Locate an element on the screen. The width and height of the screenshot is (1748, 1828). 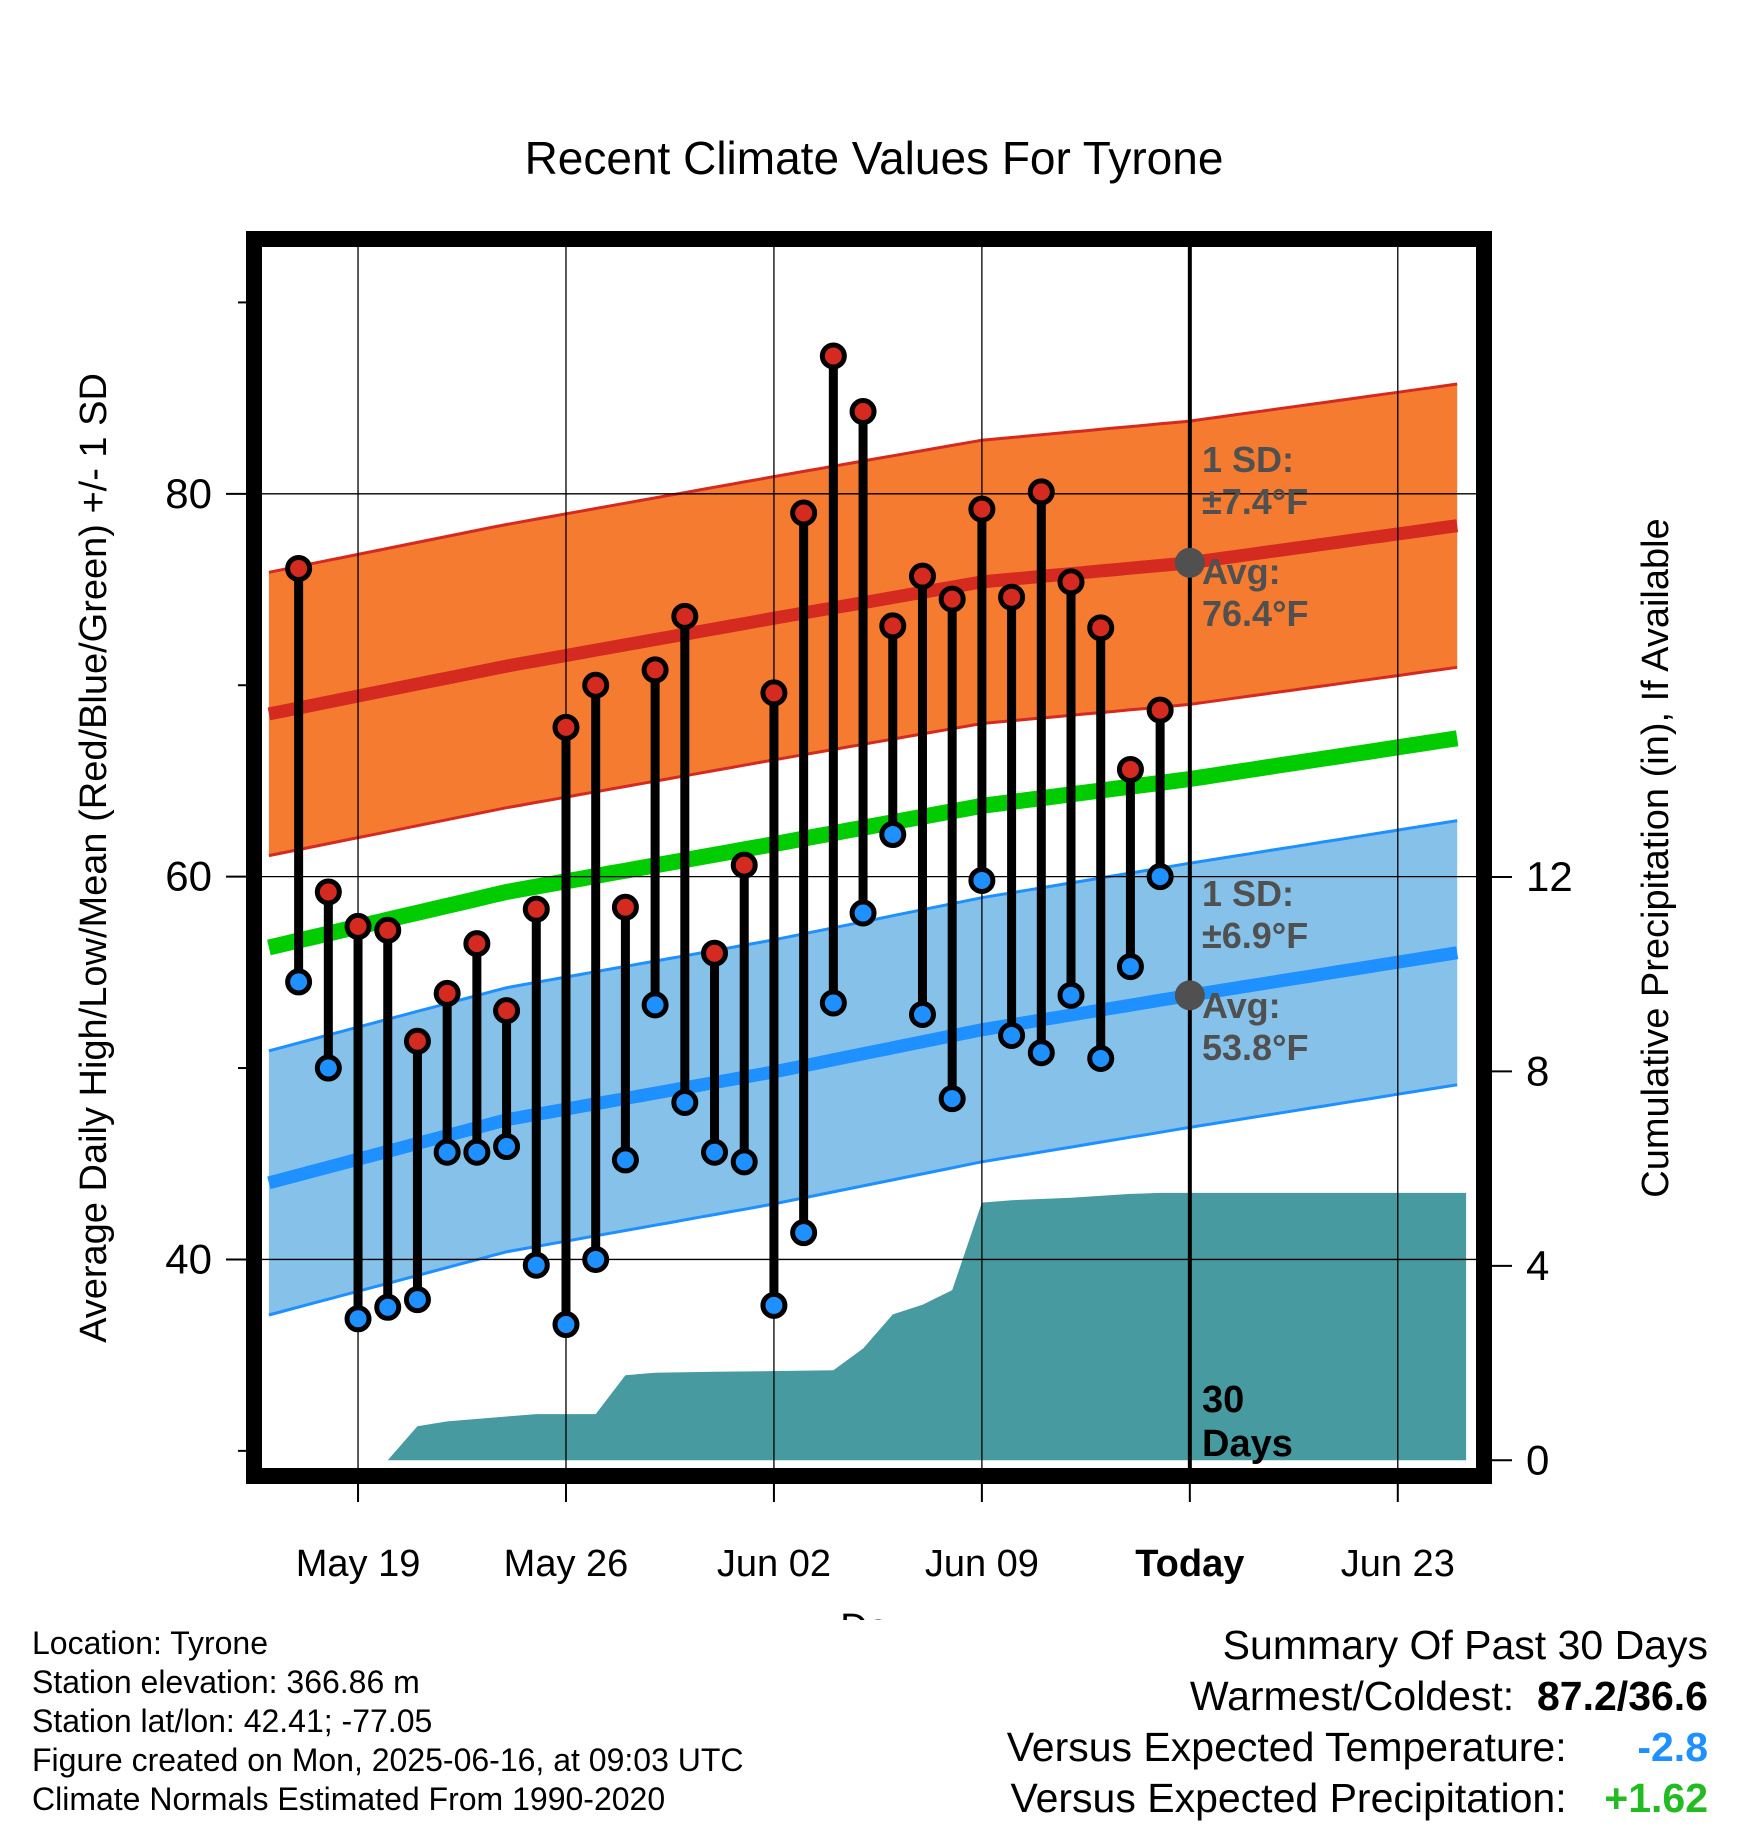
info-location: Location: Tyrone is located at coordinates (150, 1643).